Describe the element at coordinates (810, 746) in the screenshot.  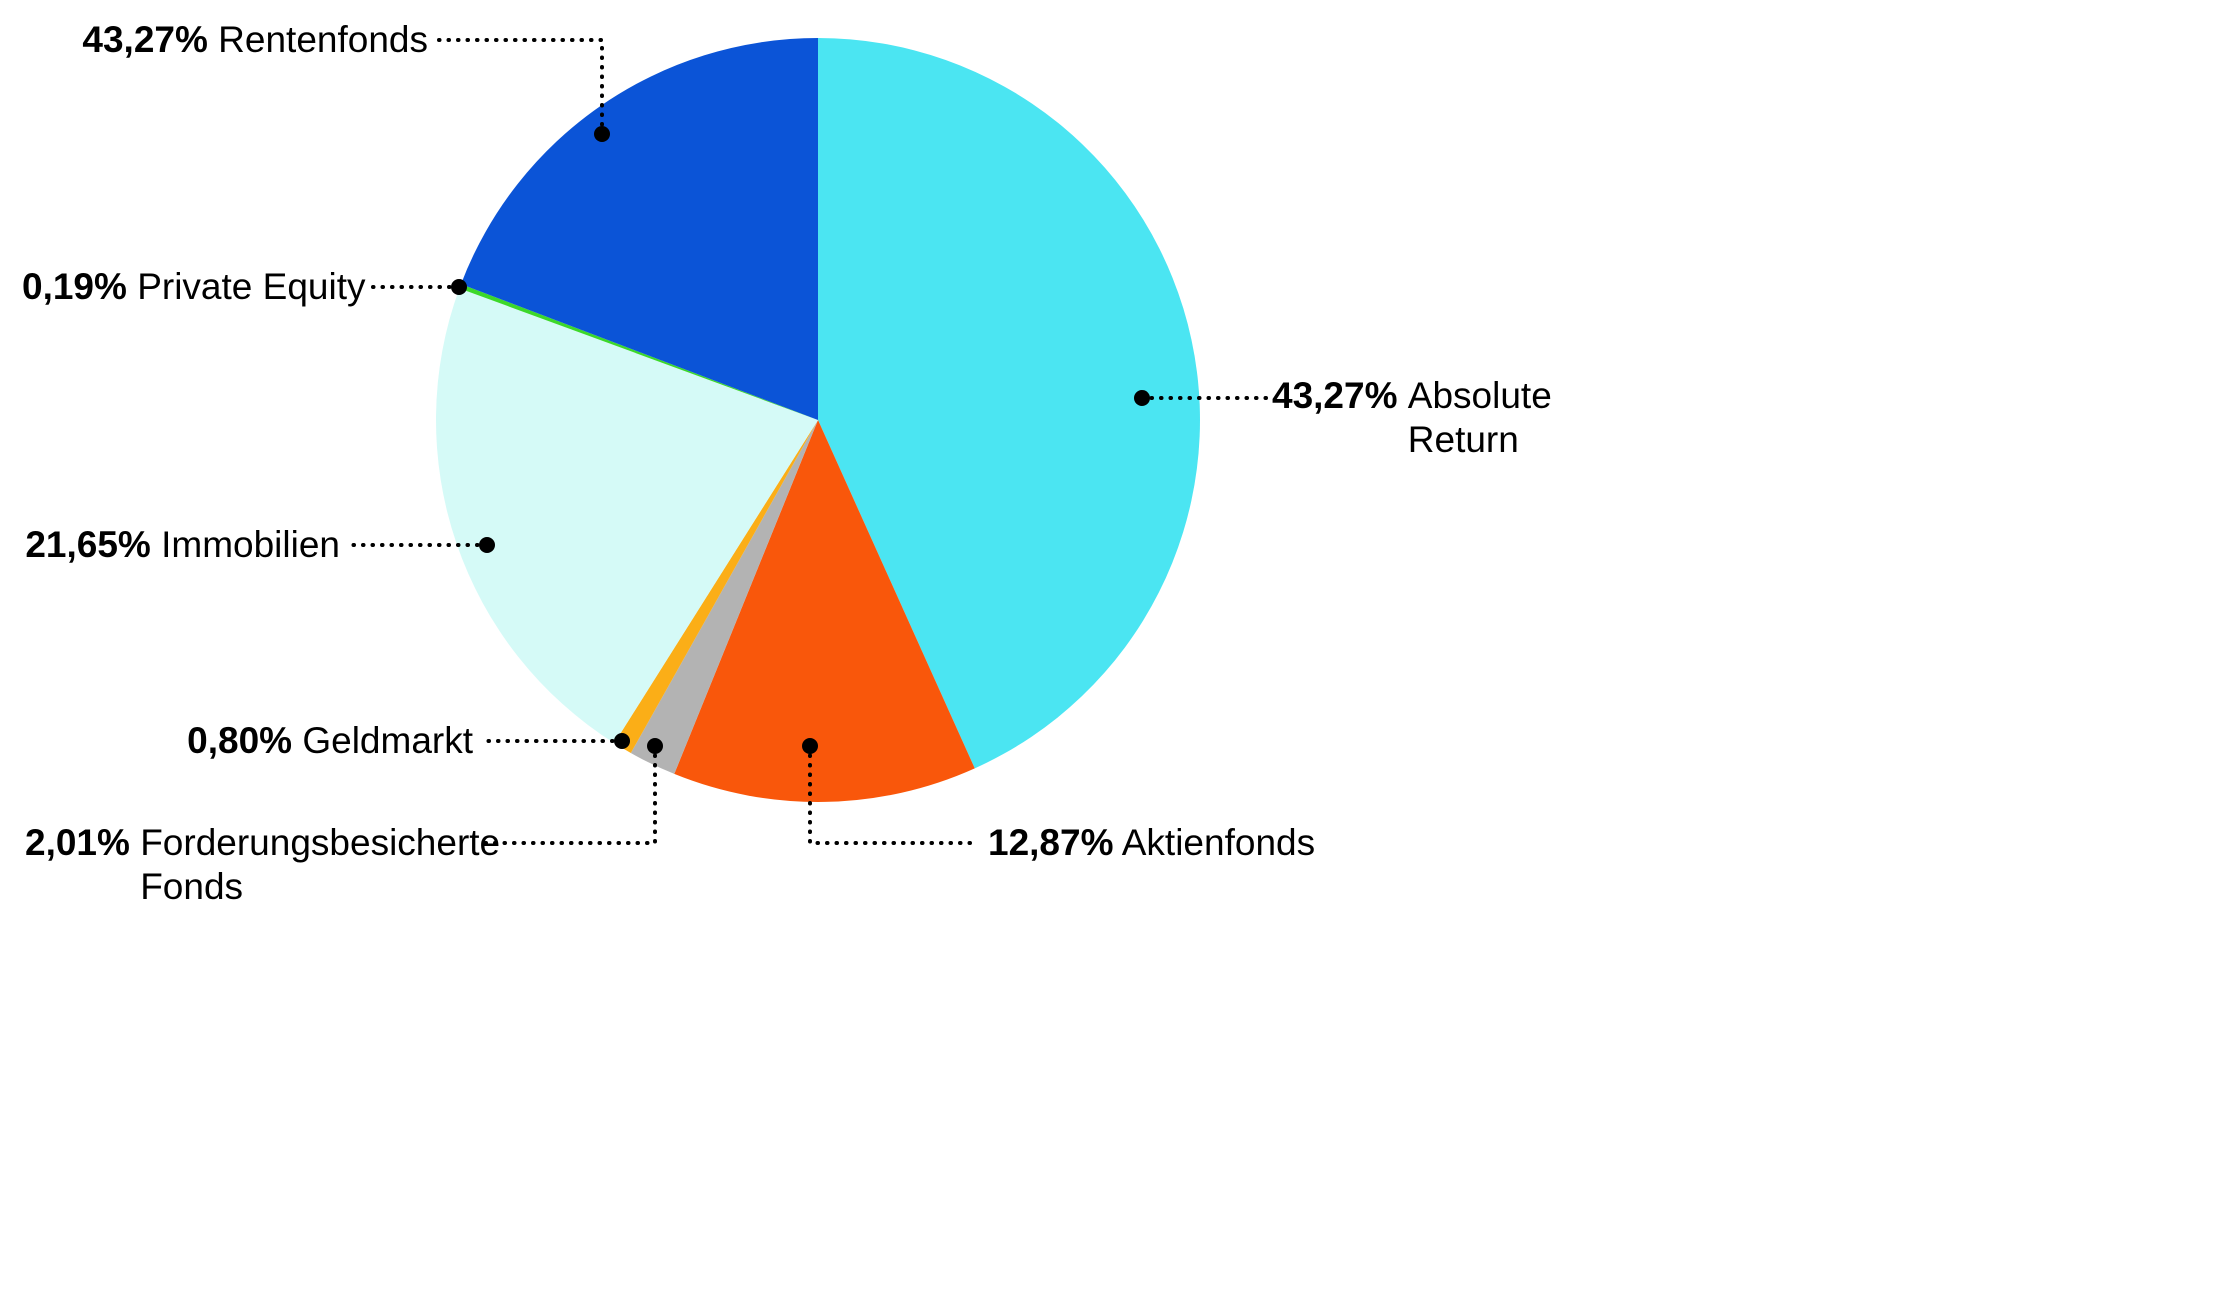
I see `leader-dot-aktienfonds` at that location.